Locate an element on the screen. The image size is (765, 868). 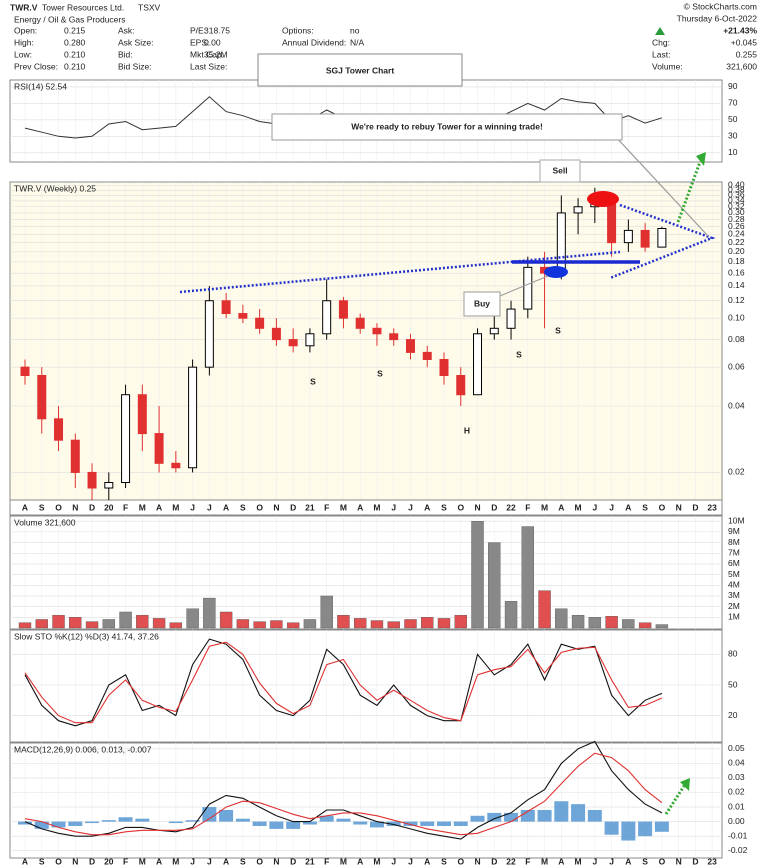
y-tick-label: 4M is located at coordinates (734, 585).